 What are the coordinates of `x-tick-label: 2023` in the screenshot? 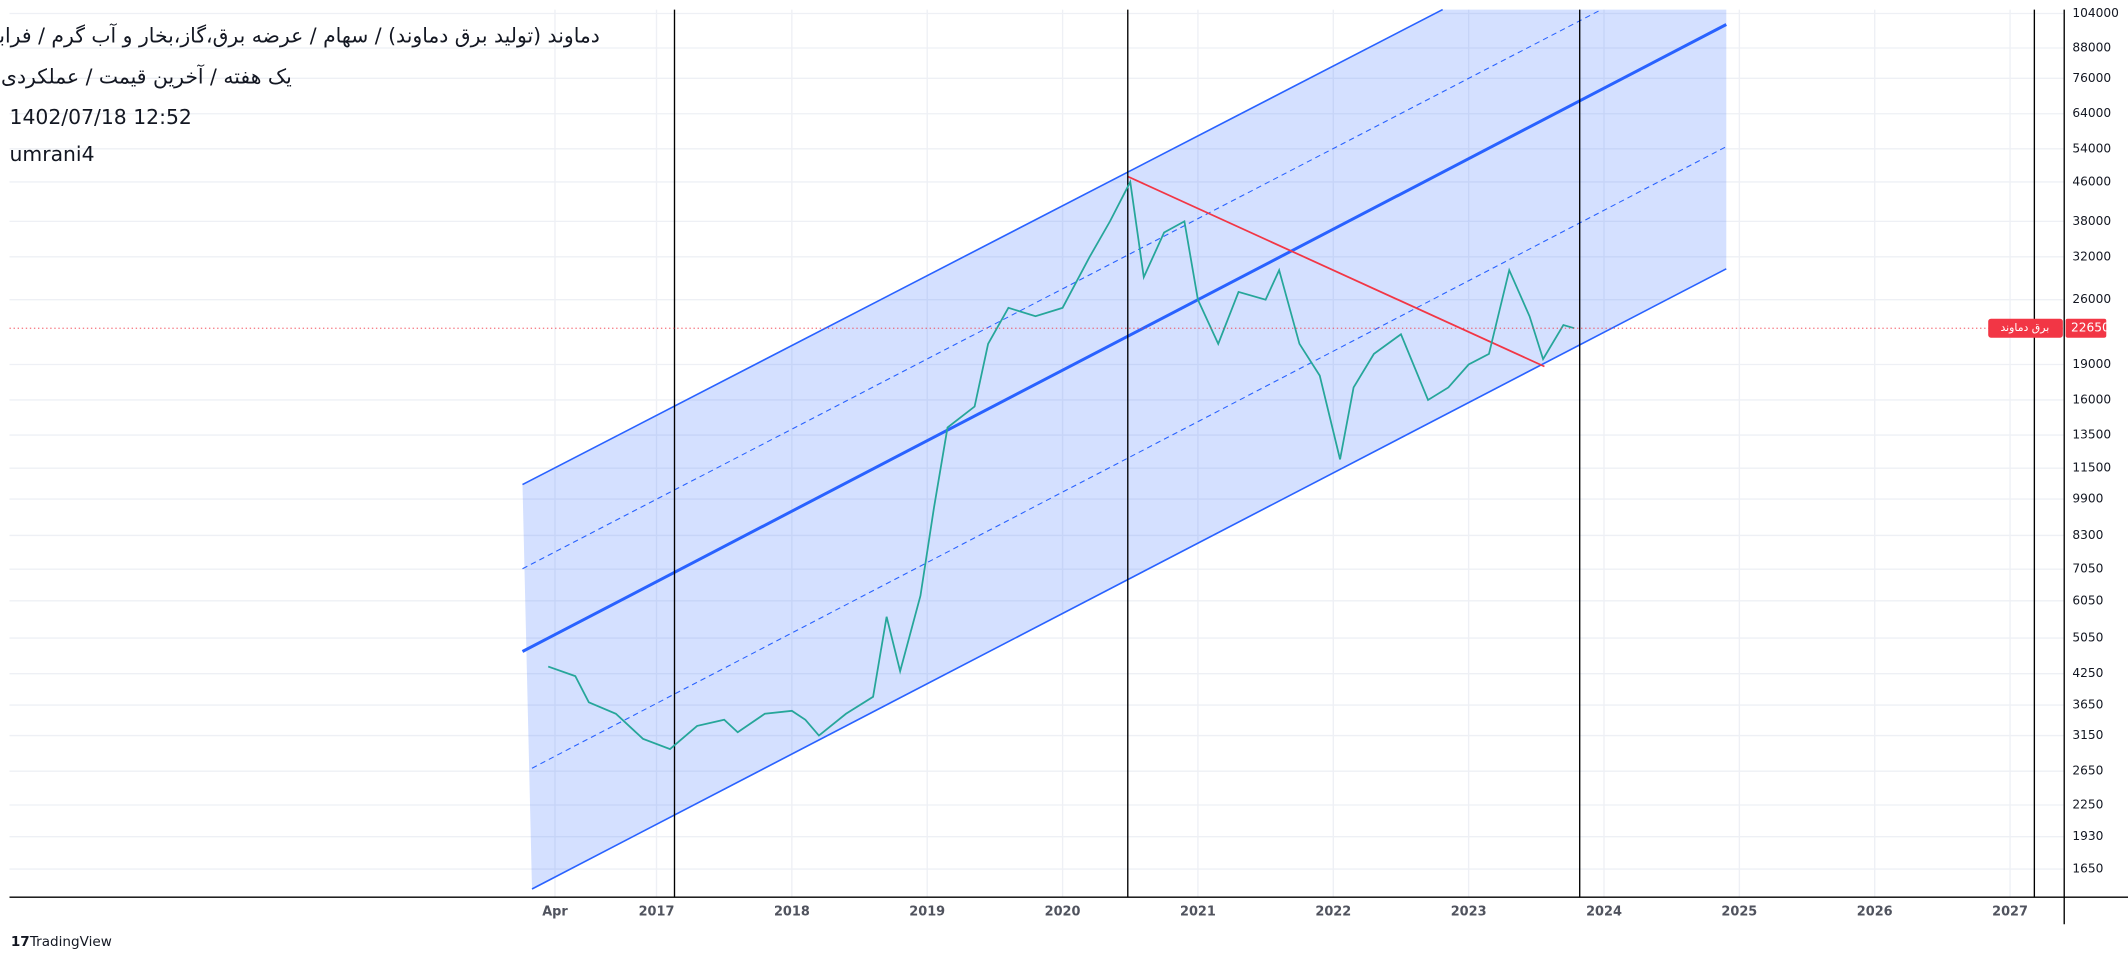 It's located at (1469, 912).